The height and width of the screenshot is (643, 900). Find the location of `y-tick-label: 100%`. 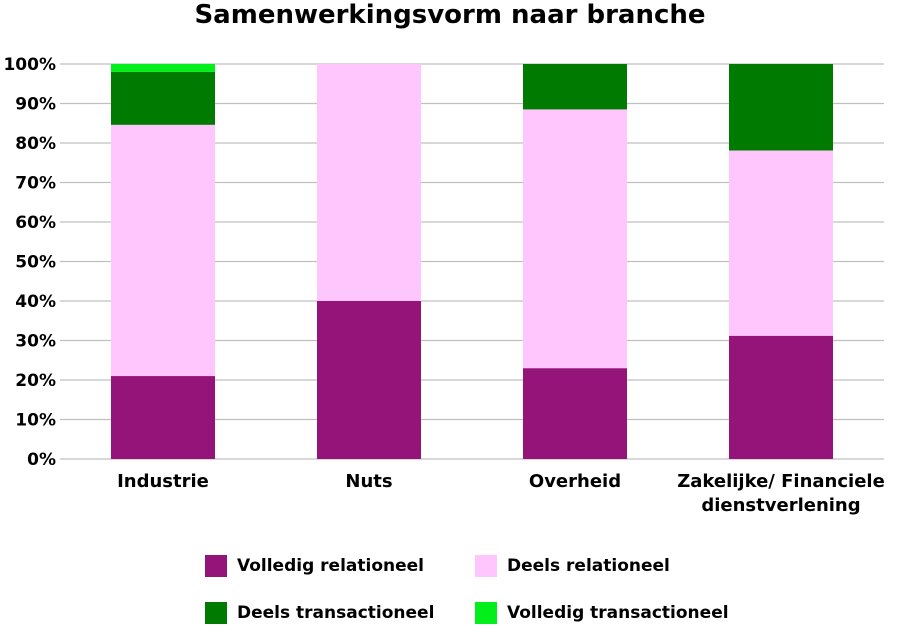

y-tick-label: 100% is located at coordinates (29, 65).